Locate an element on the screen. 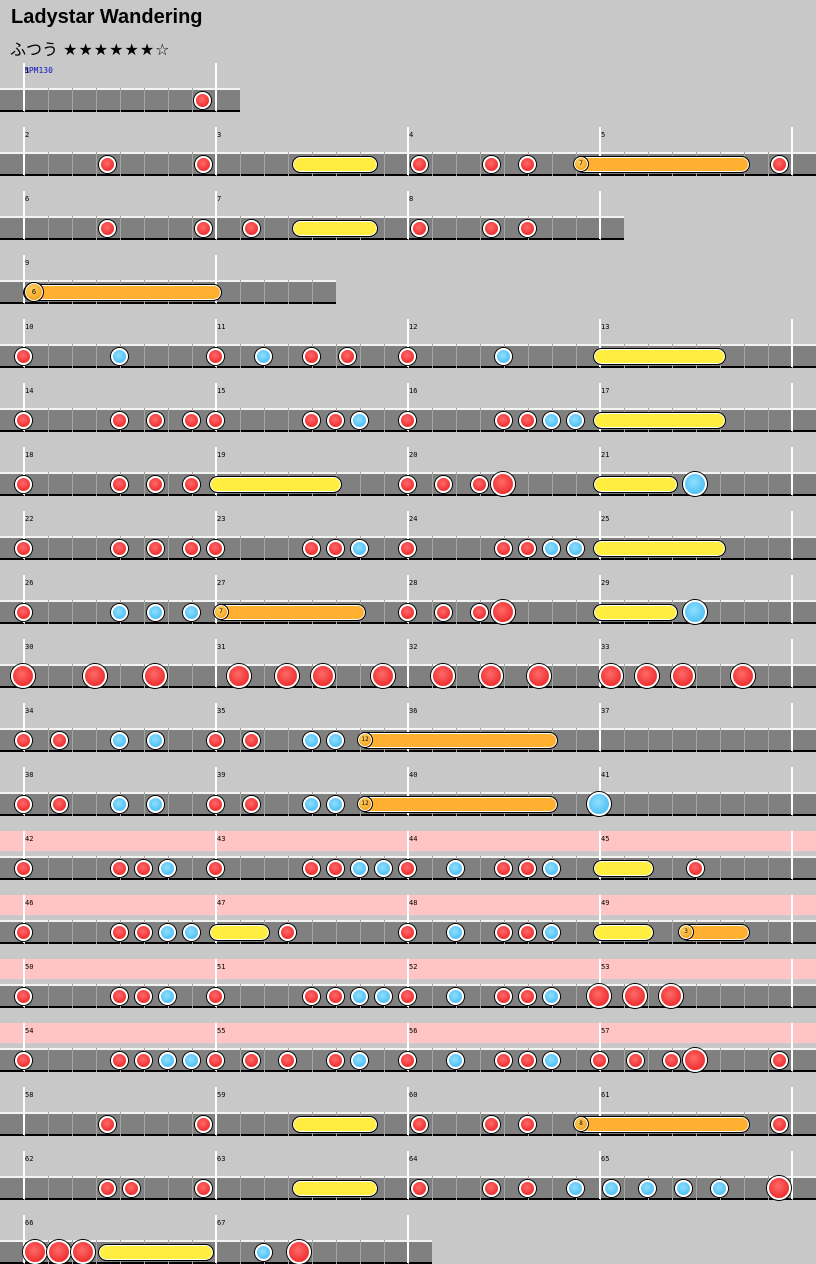  chart-row: 2 3 4 5 7 is located at coordinates (408, 151).